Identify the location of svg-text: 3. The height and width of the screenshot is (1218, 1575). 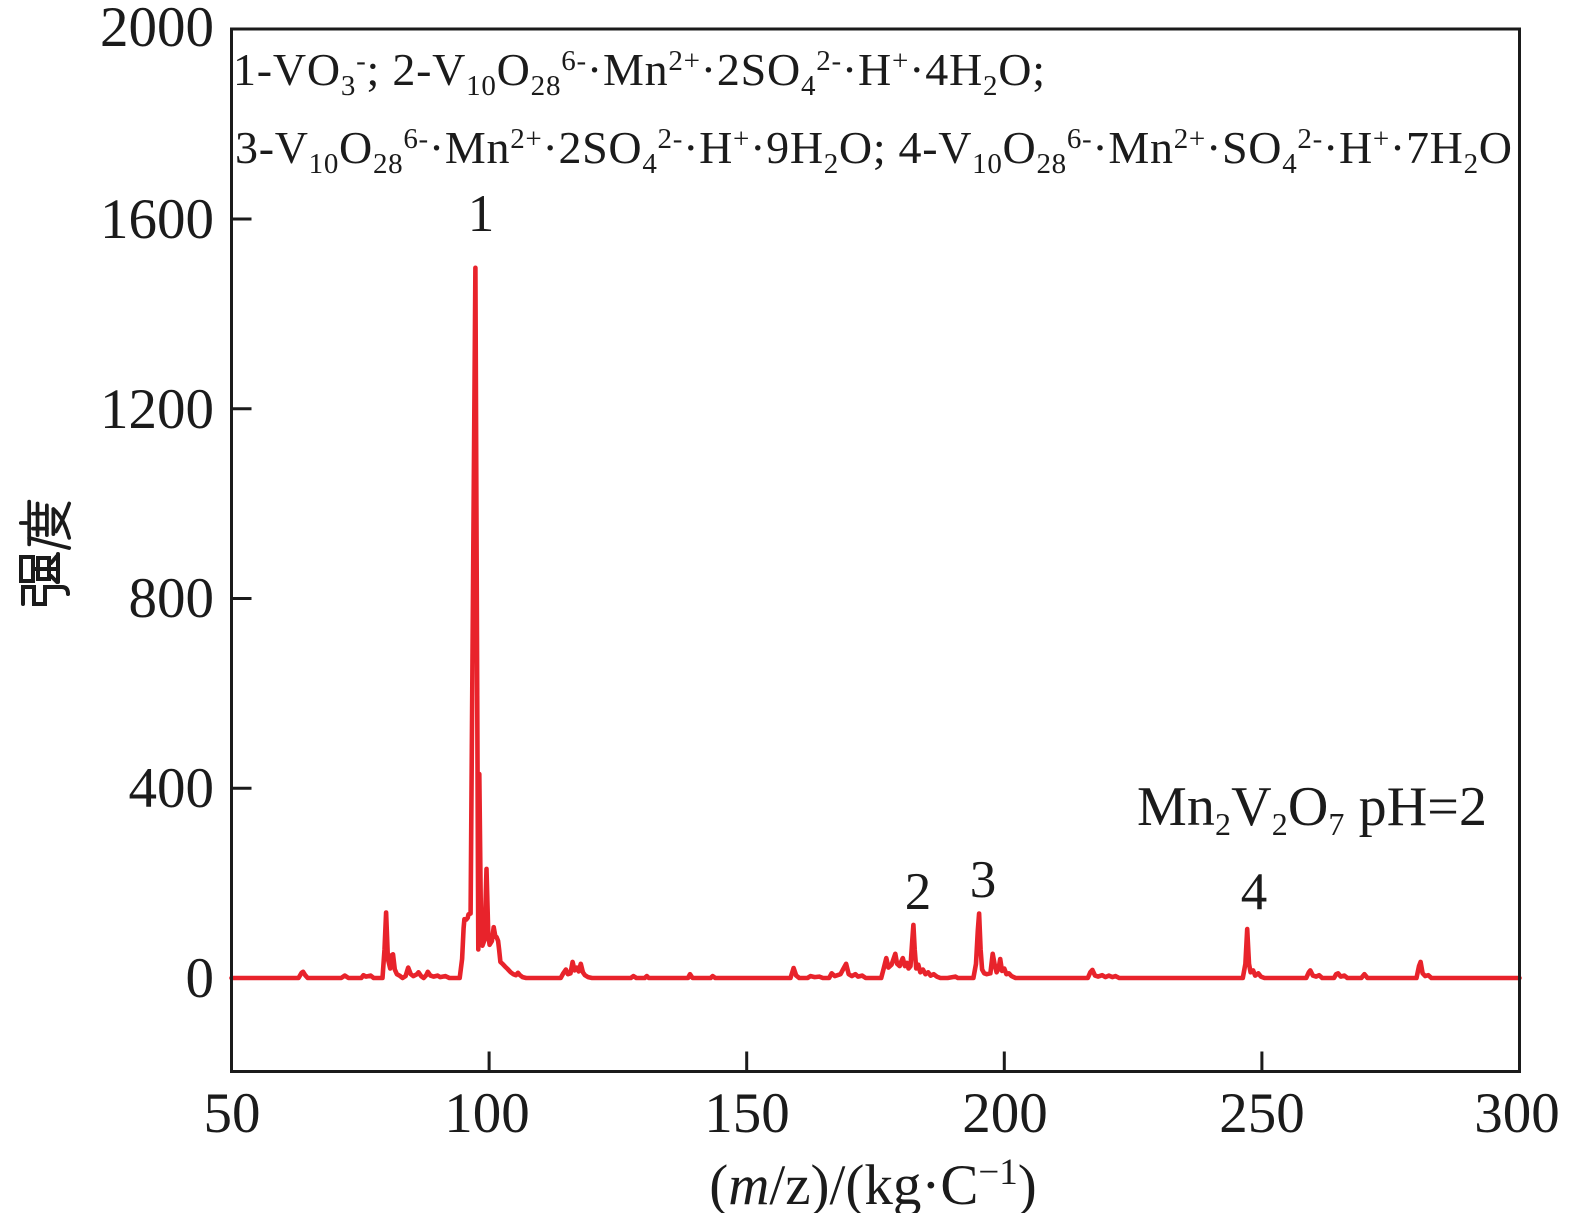
(983, 880).